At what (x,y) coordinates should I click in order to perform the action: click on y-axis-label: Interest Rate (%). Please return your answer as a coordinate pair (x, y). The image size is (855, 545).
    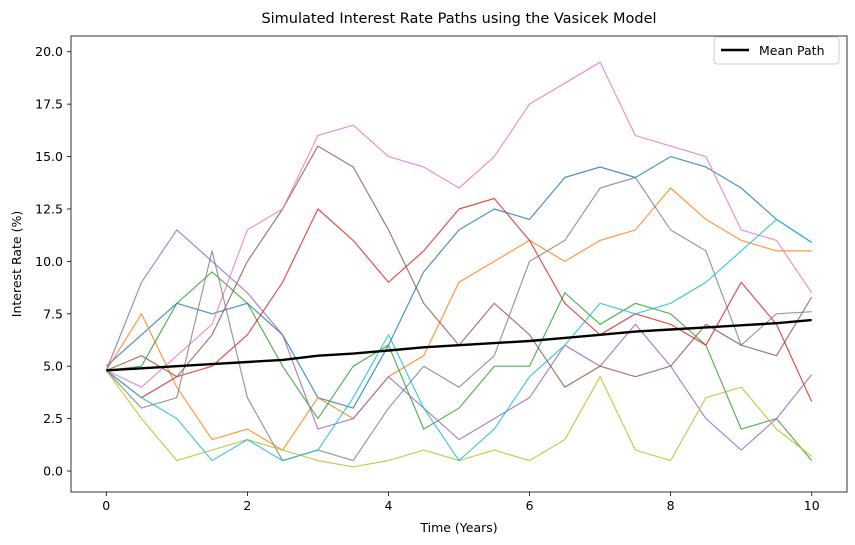
    Looking at the image, I should click on (16, 264).